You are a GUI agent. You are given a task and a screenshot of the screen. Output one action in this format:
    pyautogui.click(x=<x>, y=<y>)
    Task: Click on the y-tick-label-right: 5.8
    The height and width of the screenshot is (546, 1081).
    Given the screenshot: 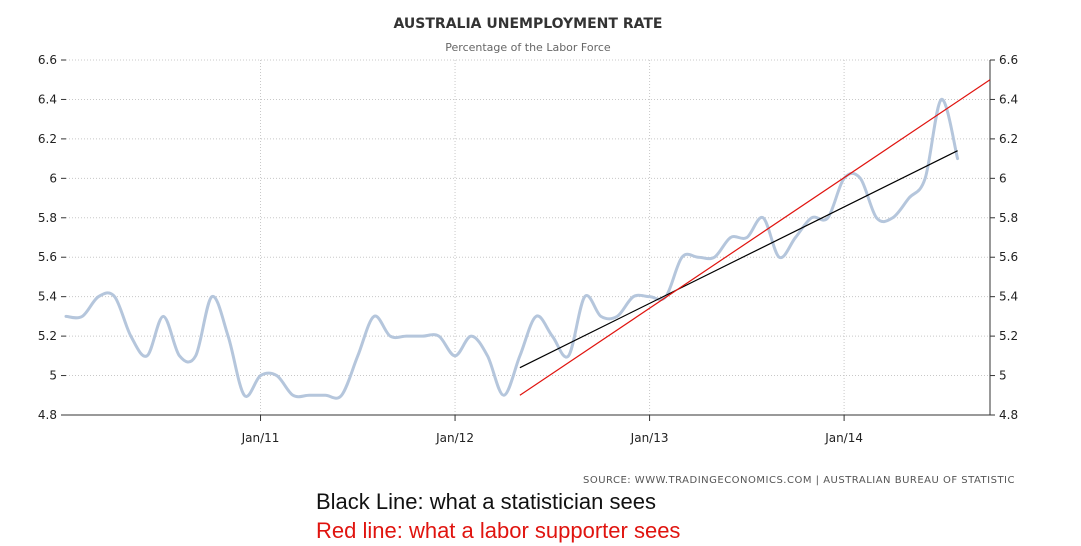 What is the action you would take?
    pyautogui.click(x=1008, y=218)
    